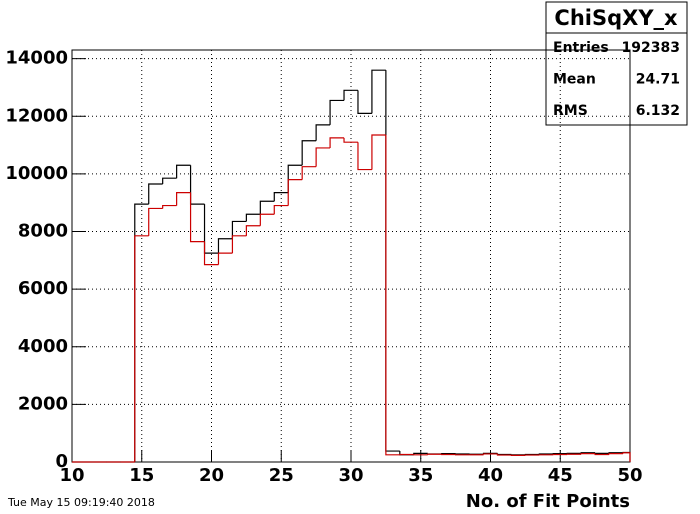  What do you see at coordinates (36, 58) in the screenshot?
I see `y-tick-label: 14000` at bounding box center [36, 58].